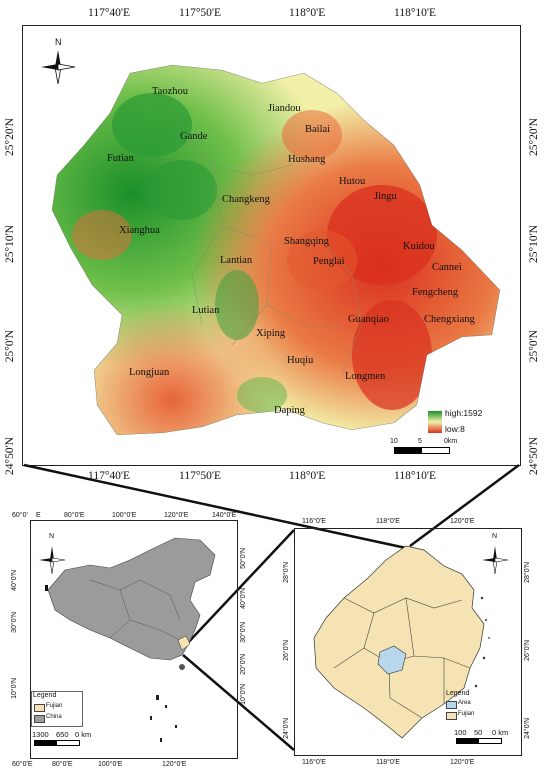  I want to click on china-scale-650: 650, so click(62, 734).